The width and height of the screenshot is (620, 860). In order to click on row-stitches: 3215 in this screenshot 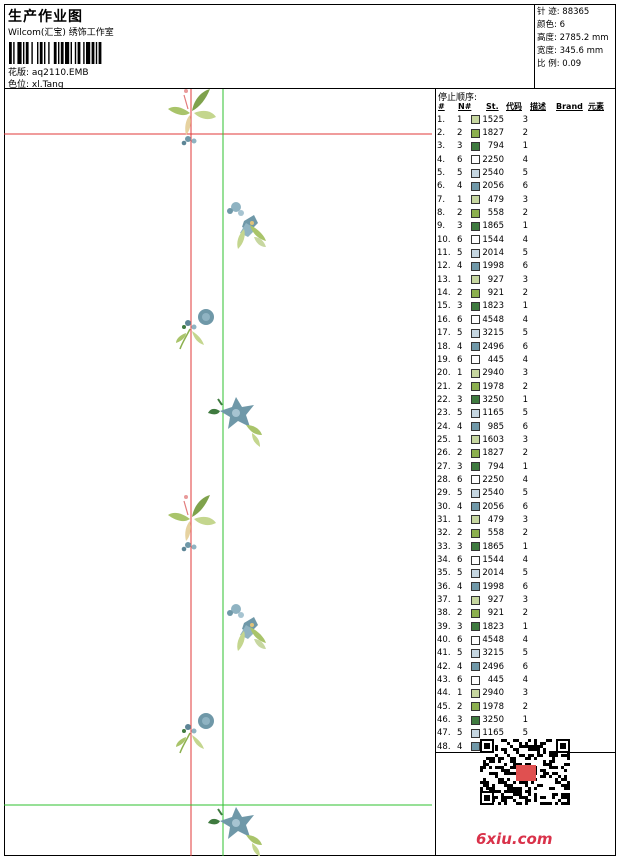, I will do `click(493, 653)`.